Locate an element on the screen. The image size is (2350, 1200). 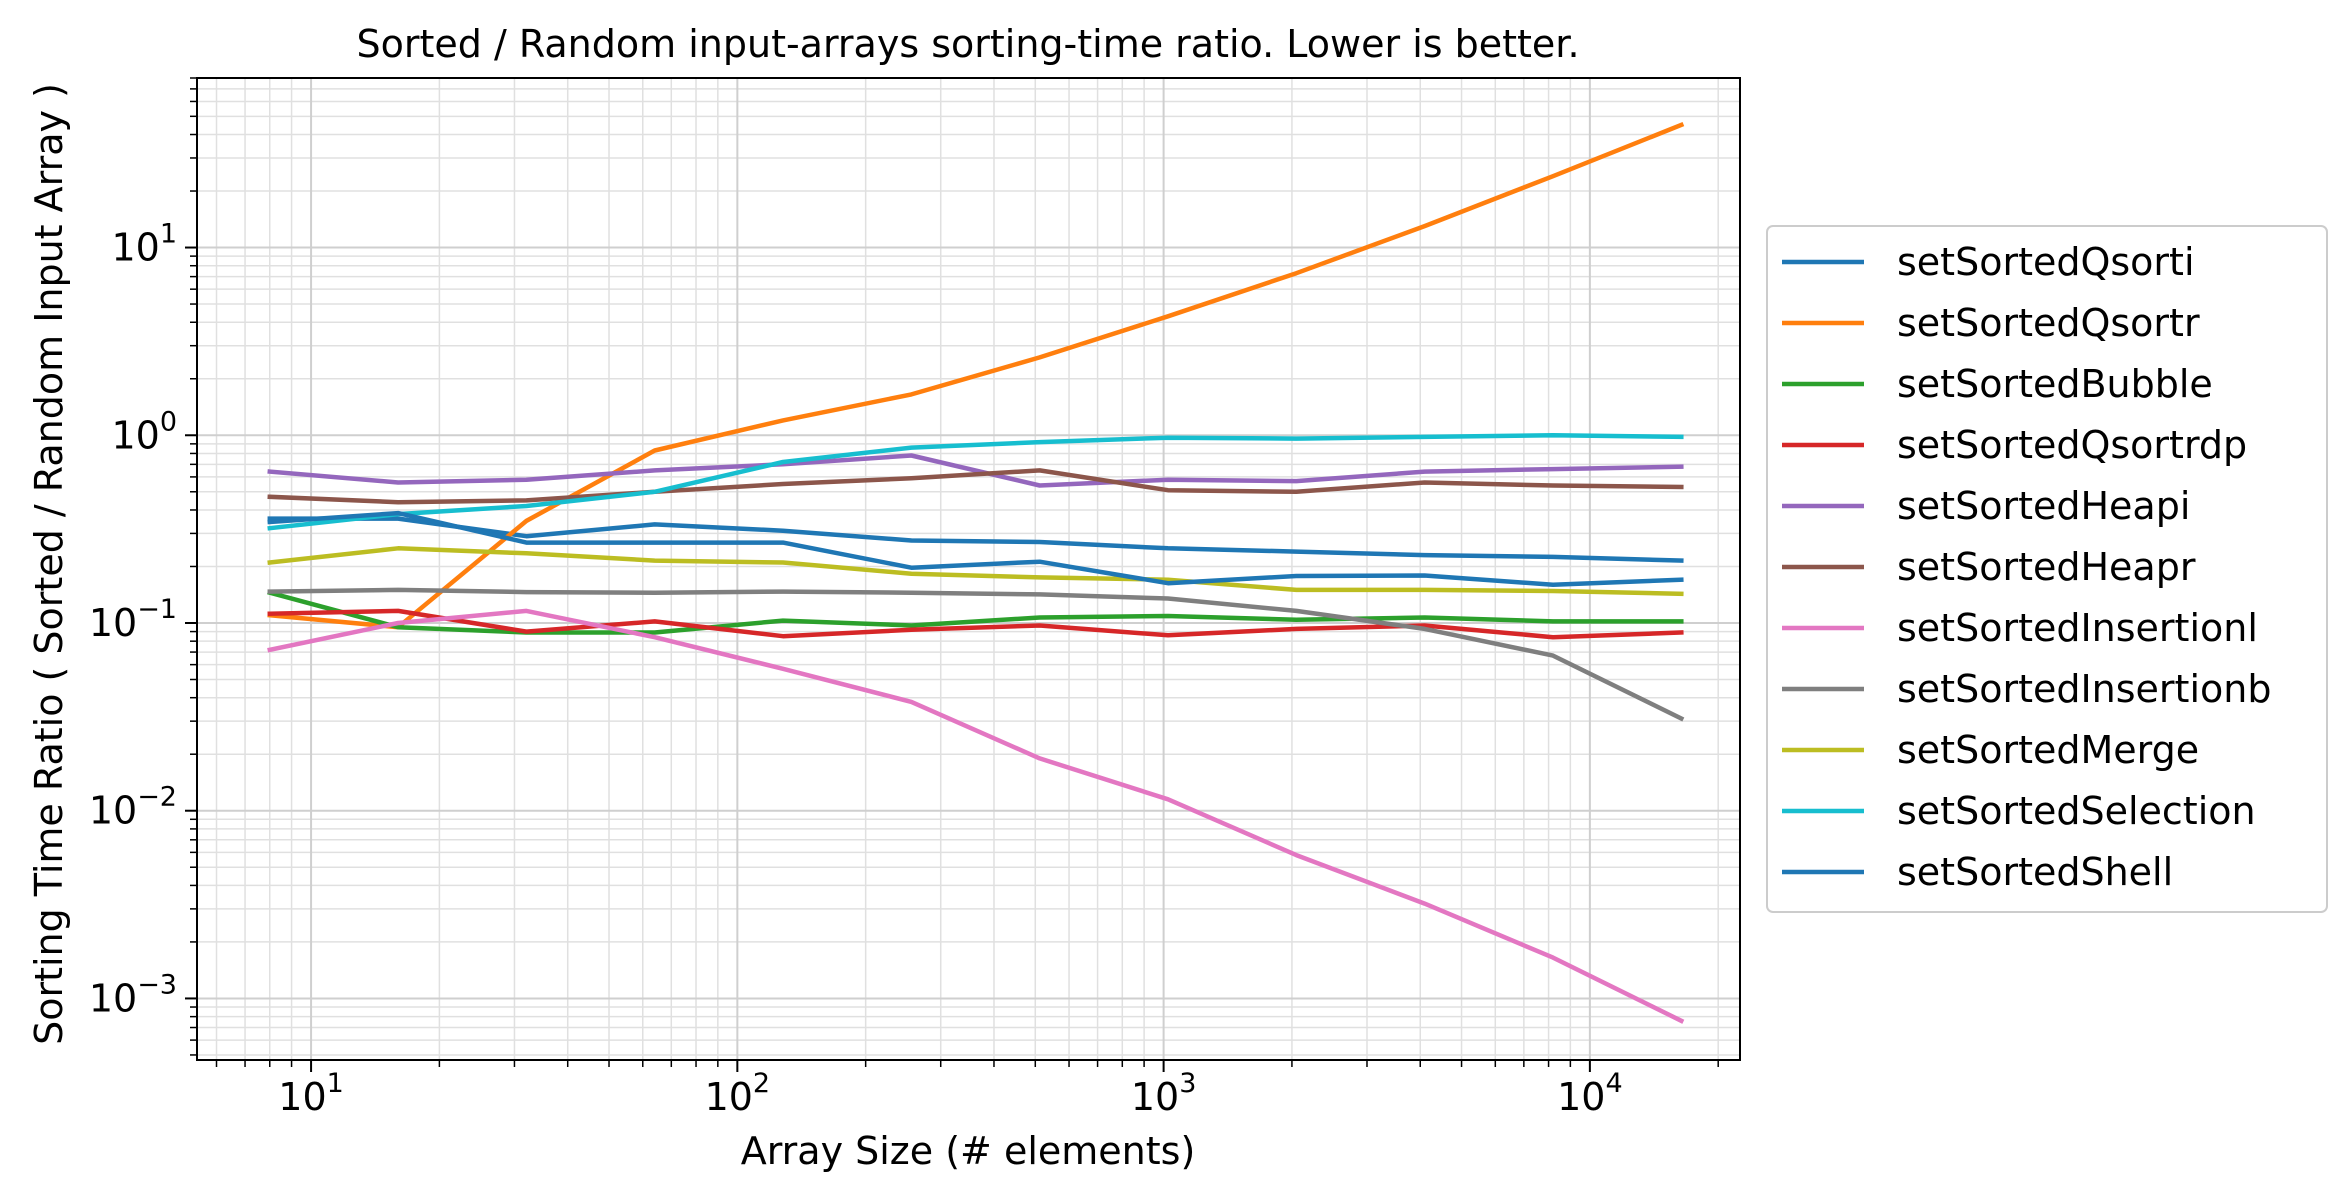
y-tick-label: 10⁻¹ is located at coordinates (133, 619).